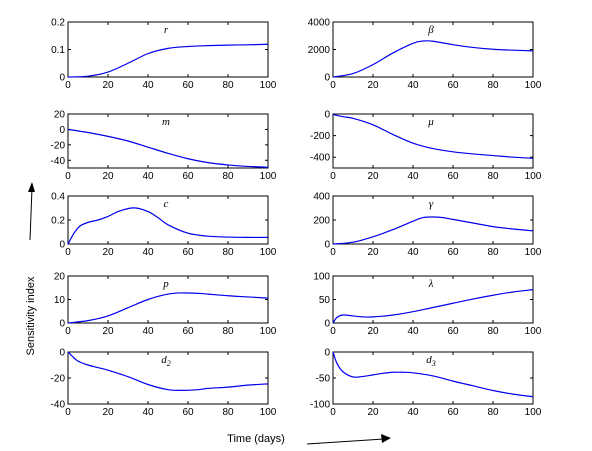 This screenshot has width=592, height=451. I want to click on subplot-1: 0 20 40 60 80 100 0 0.1 0.2 r, so click(164, 55).